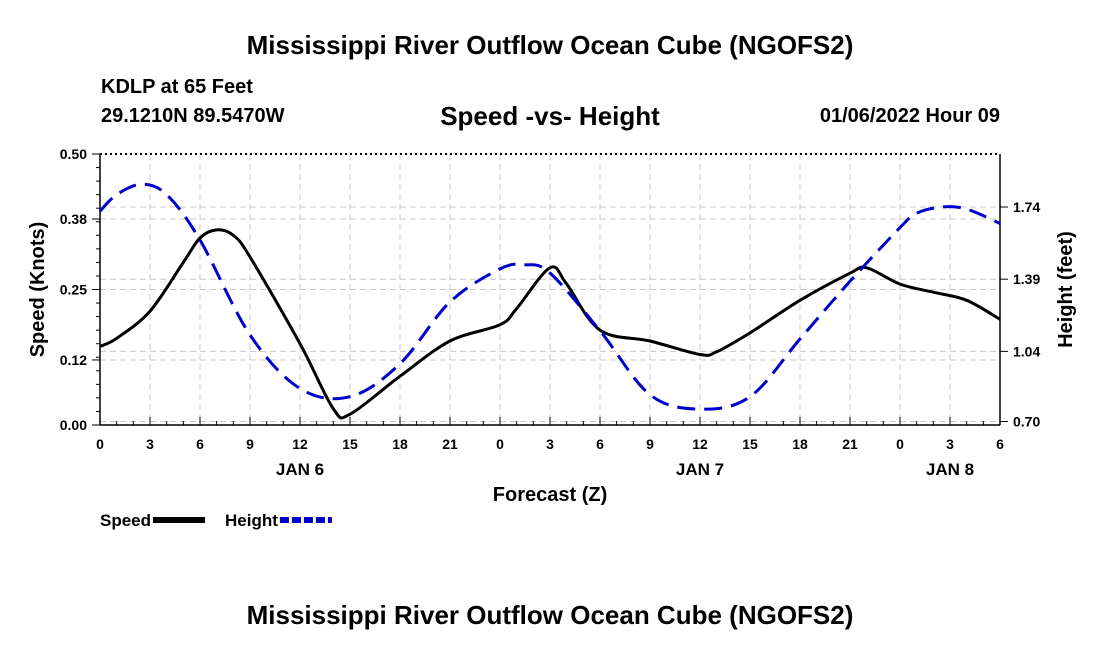 The width and height of the screenshot is (1100, 650). Describe the element at coordinates (251, 520) in the screenshot. I see `height-legend-label: Height` at that location.